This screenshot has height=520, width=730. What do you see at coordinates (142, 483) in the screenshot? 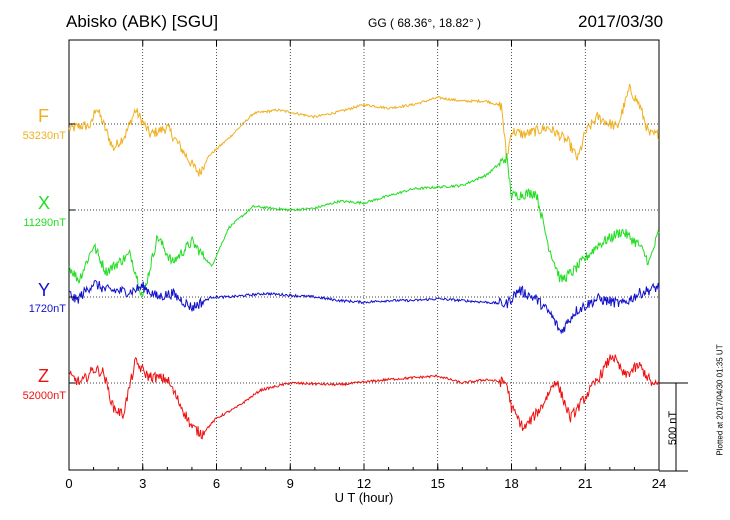
I see `x-tick-label: 3` at bounding box center [142, 483].